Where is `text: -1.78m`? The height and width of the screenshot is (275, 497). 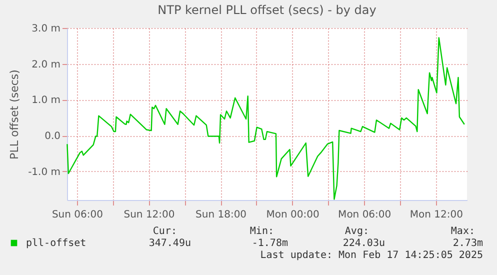
text: -1.78m is located at coordinates (270, 243).